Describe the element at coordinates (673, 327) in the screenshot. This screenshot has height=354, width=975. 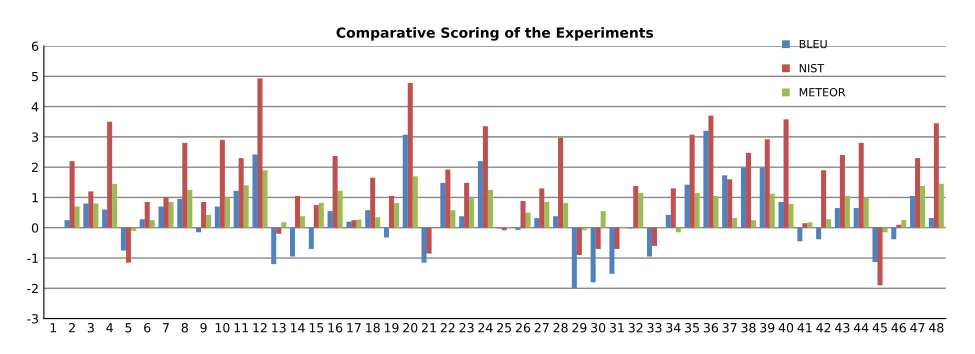
I see `x-tick-label: 34` at that location.